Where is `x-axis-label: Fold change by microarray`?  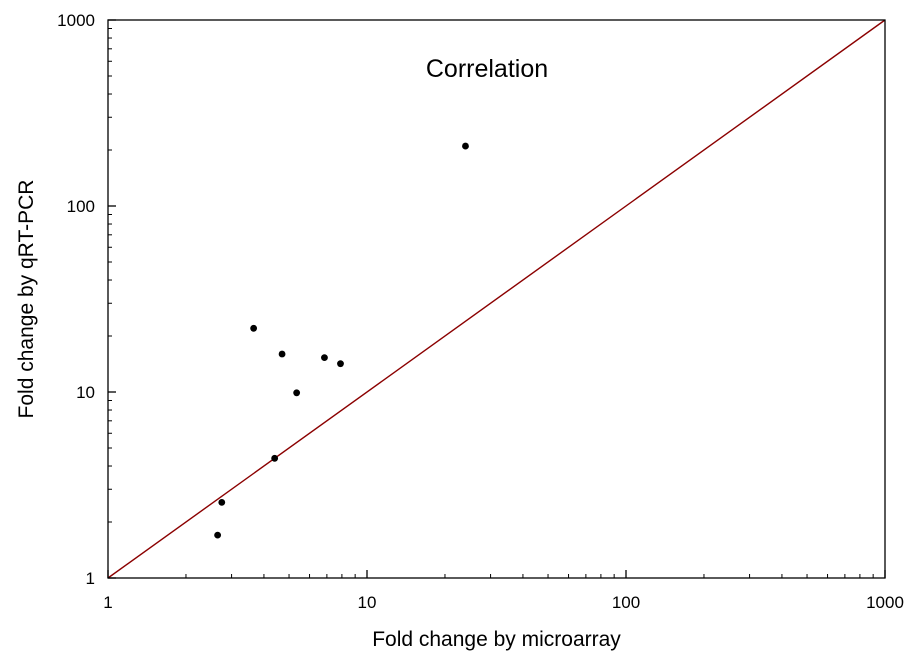 x-axis-label: Fold change by microarray is located at coordinates (496, 639).